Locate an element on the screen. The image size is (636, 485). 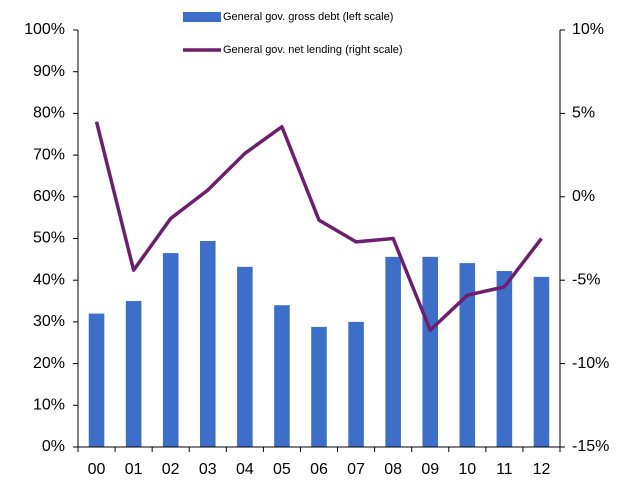
y2-tick-label: -10% is located at coordinates (590, 363).